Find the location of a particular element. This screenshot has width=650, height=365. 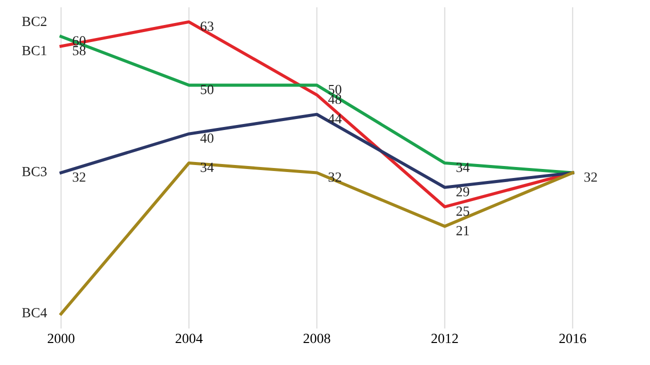

data-label: 25 is located at coordinates (463, 211).